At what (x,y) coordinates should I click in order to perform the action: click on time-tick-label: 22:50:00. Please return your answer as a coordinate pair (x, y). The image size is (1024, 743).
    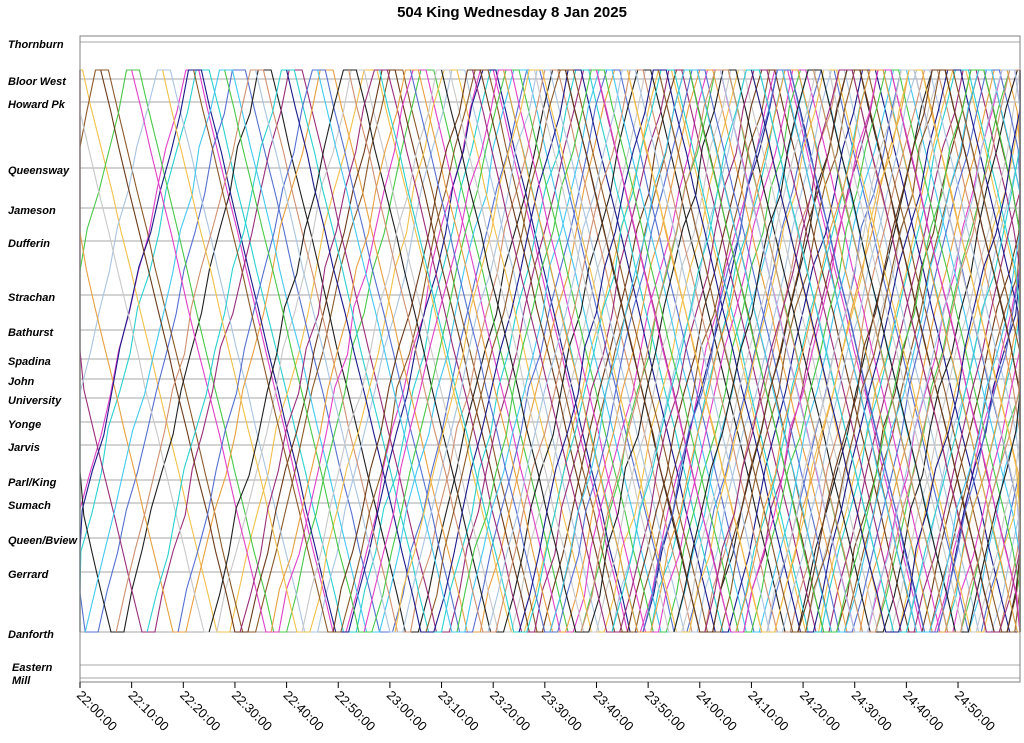
    Looking at the image, I should click on (355, 711).